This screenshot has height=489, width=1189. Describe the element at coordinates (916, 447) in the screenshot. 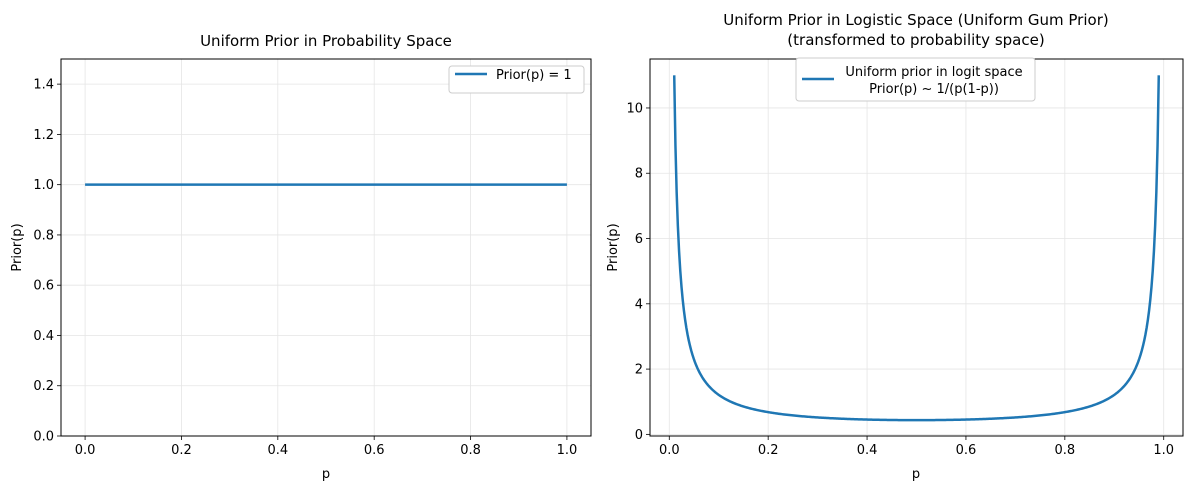

I see `chart-right-xticks: 0.0 0.2 0.4 0.6 0.8 1.0` at that location.